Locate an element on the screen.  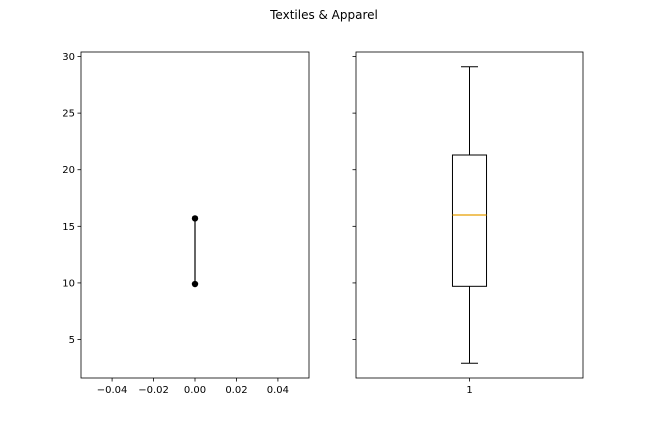
y-tick-label: 10 is located at coordinates (68, 283).